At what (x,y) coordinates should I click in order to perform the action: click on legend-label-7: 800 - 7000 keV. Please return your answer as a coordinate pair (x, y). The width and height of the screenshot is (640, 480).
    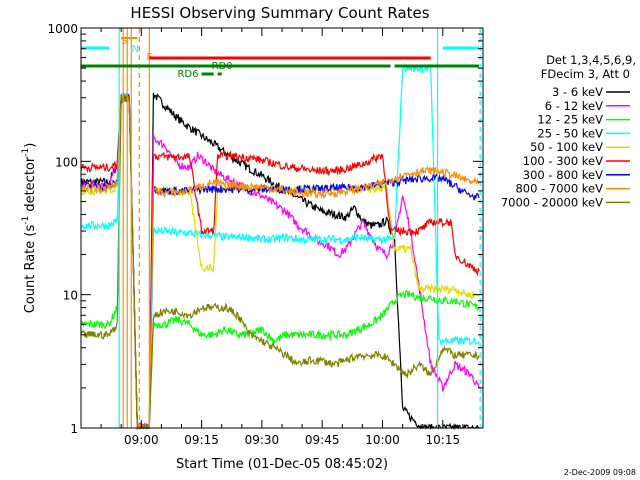
    Looking at the image, I should click on (559, 189).